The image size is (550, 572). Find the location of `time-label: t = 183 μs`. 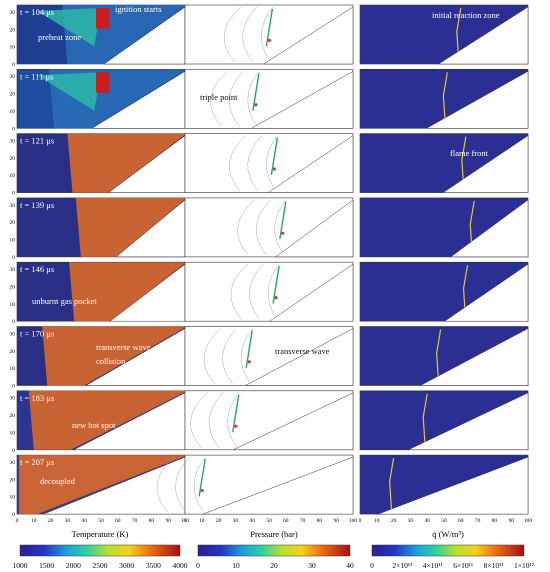

time-label: t = 183 μs is located at coordinates (37, 398).